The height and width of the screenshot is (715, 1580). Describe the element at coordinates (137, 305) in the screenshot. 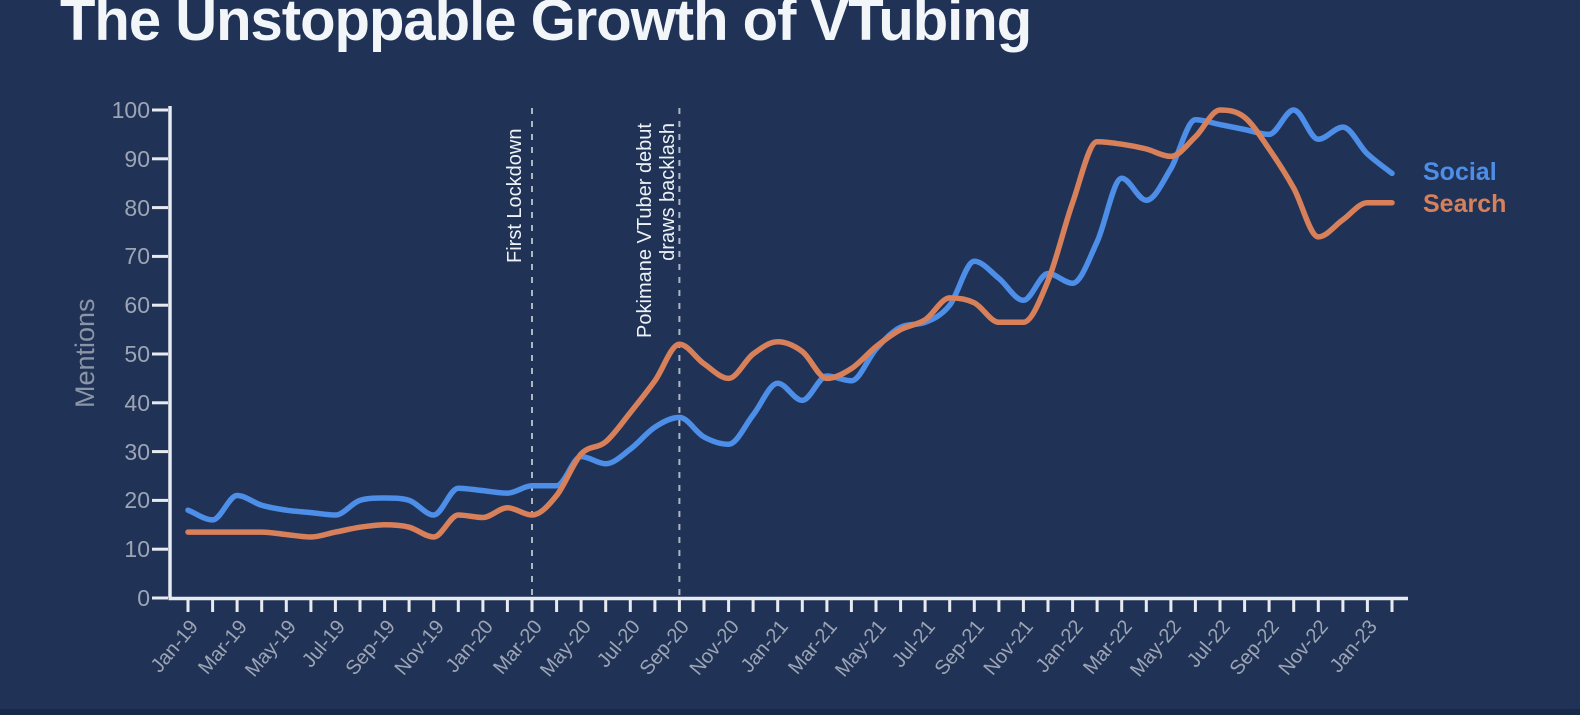

I see `y-tick-label: 60` at that location.